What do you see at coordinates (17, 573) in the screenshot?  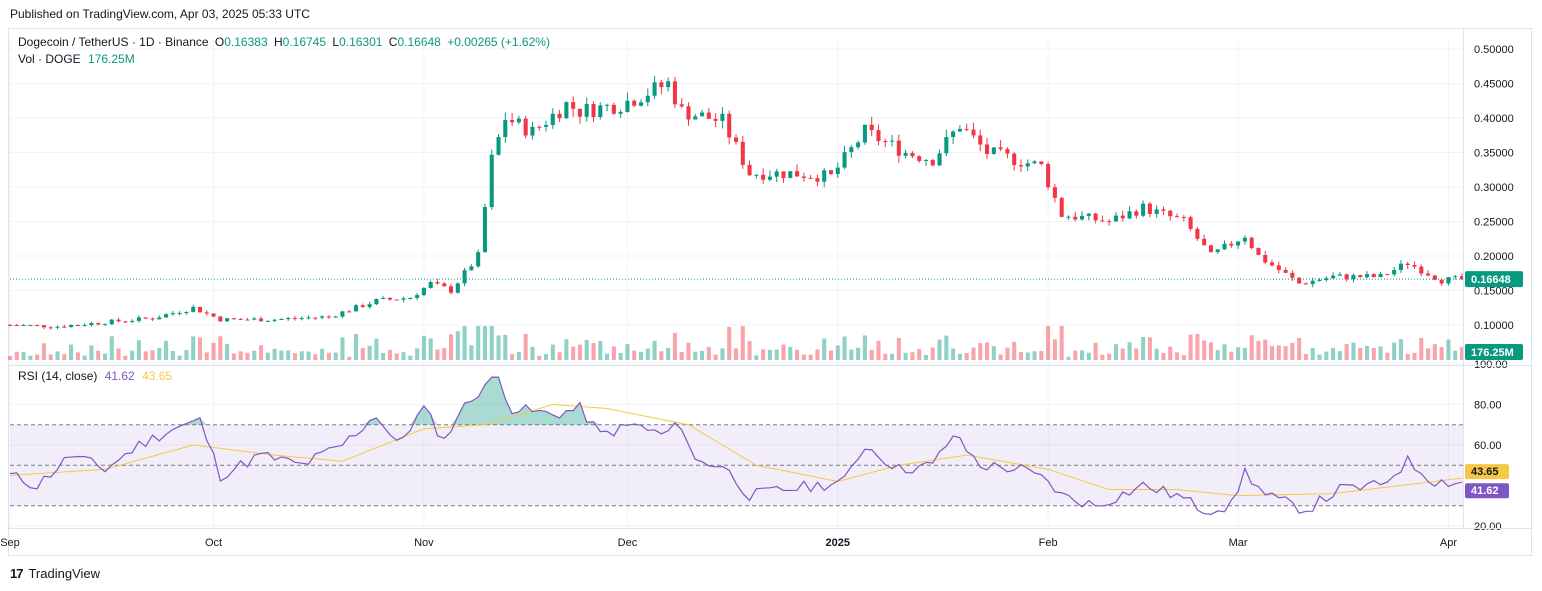 I see `tradingview-logo-icon: 17` at bounding box center [17, 573].